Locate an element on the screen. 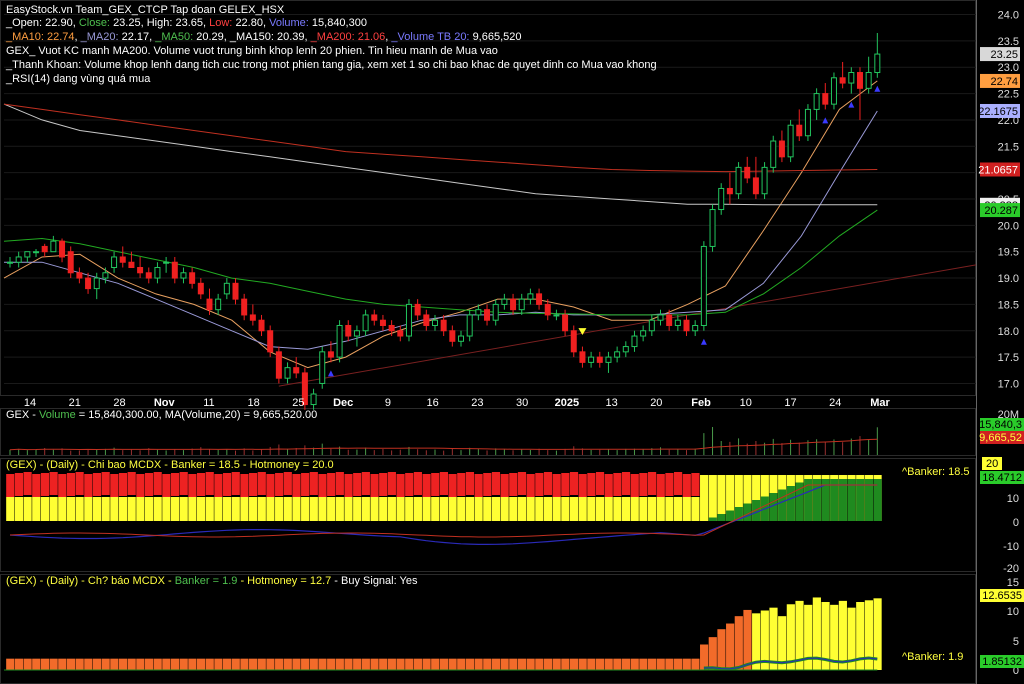 The image size is (1024, 684). price-tick-label: 21.5 is located at coordinates (1008, 147).